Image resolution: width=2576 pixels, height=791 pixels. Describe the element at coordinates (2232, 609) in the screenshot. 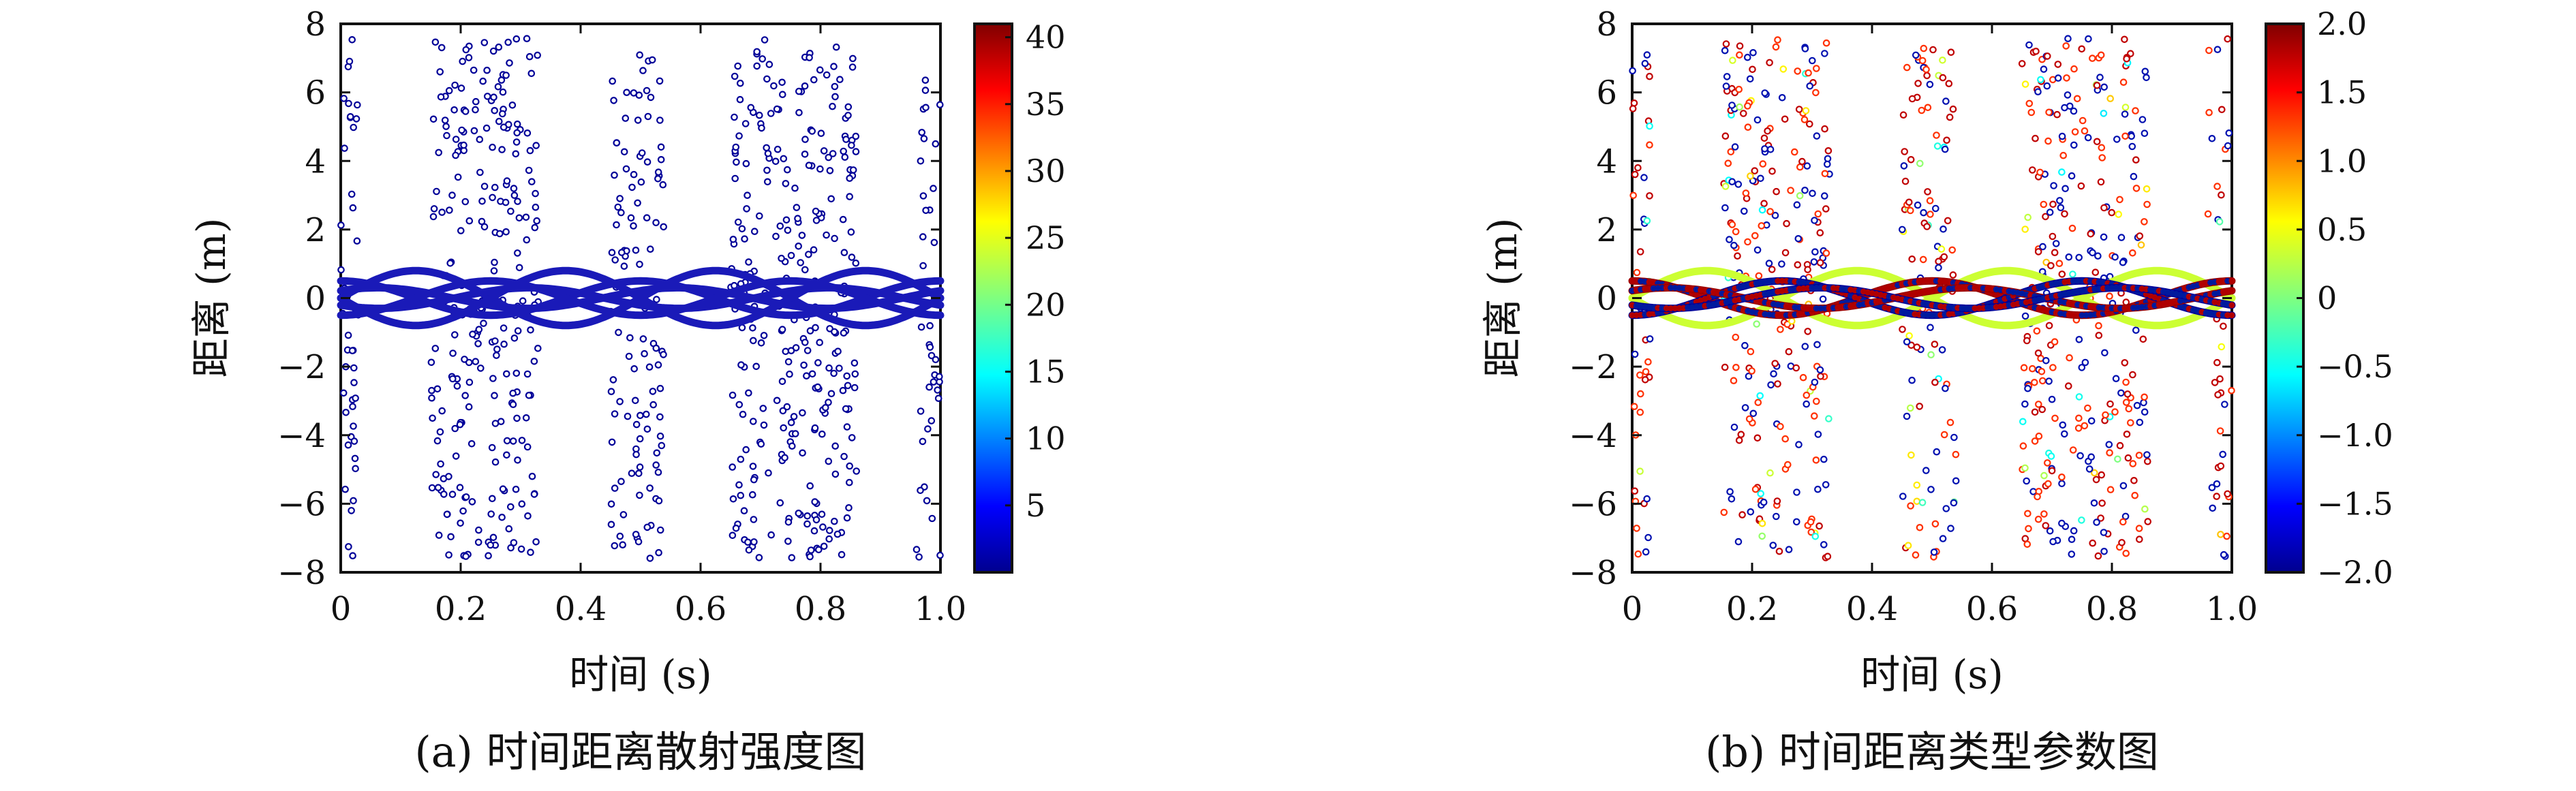

I see `x-tick-label: 1.0` at that location.